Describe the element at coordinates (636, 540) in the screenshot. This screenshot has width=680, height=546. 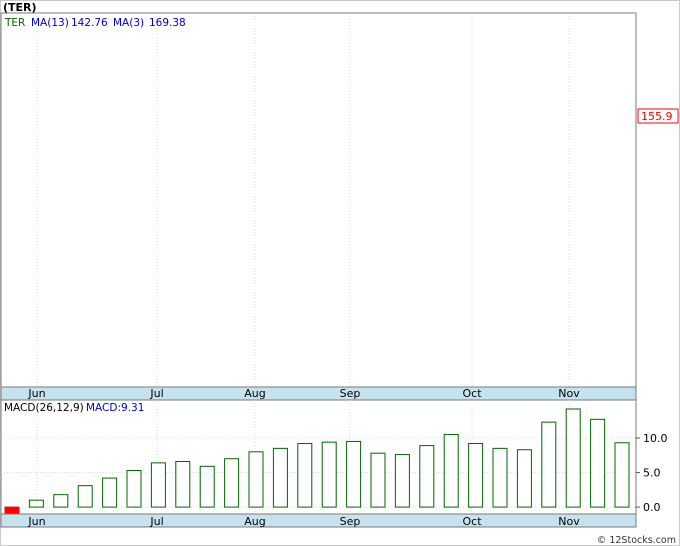
I see `watermark: © 12Stocks.com` at that location.